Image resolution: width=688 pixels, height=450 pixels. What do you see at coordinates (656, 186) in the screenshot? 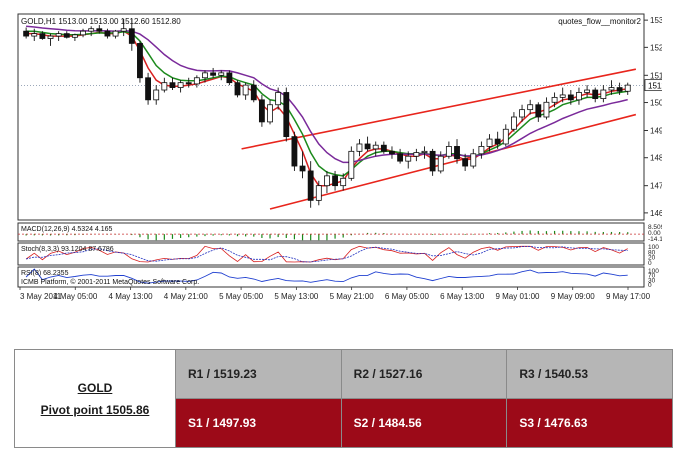
I see `price-tick-label: 1472.00` at bounding box center [656, 186].